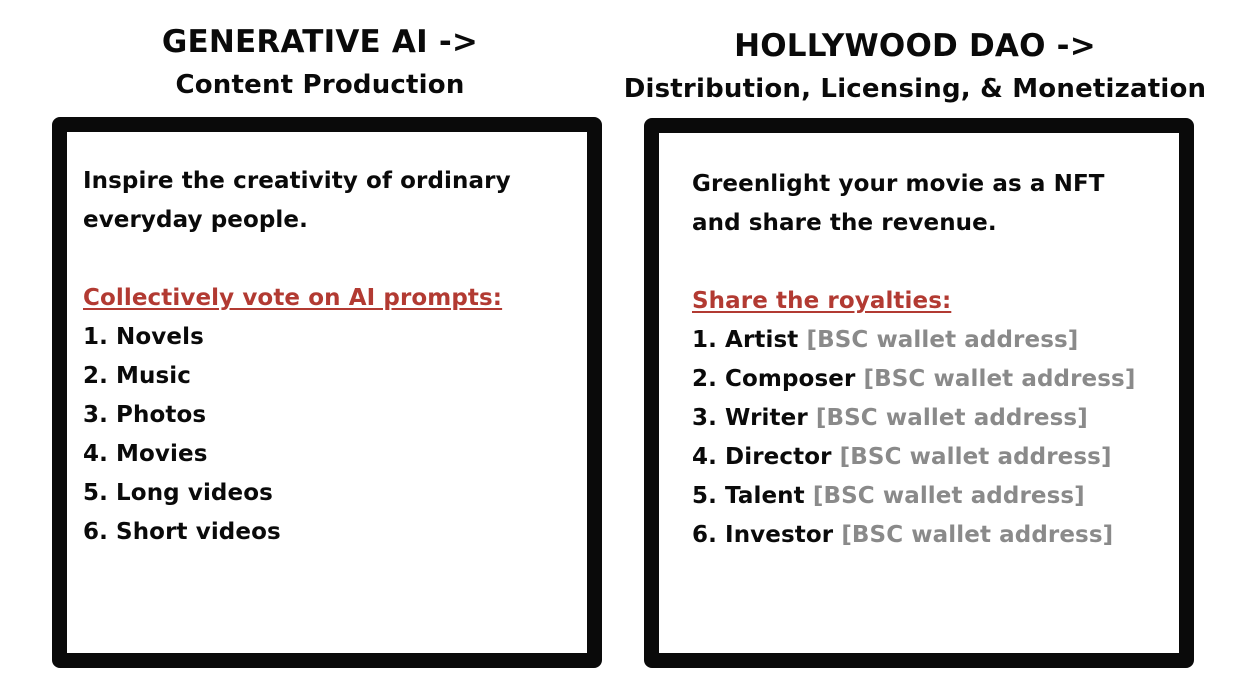 The height and width of the screenshot is (694, 1240). What do you see at coordinates (898, 184) in the screenshot?
I see `intro-line: Greenlight your movie as a NFT` at bounding box center [898, 184].